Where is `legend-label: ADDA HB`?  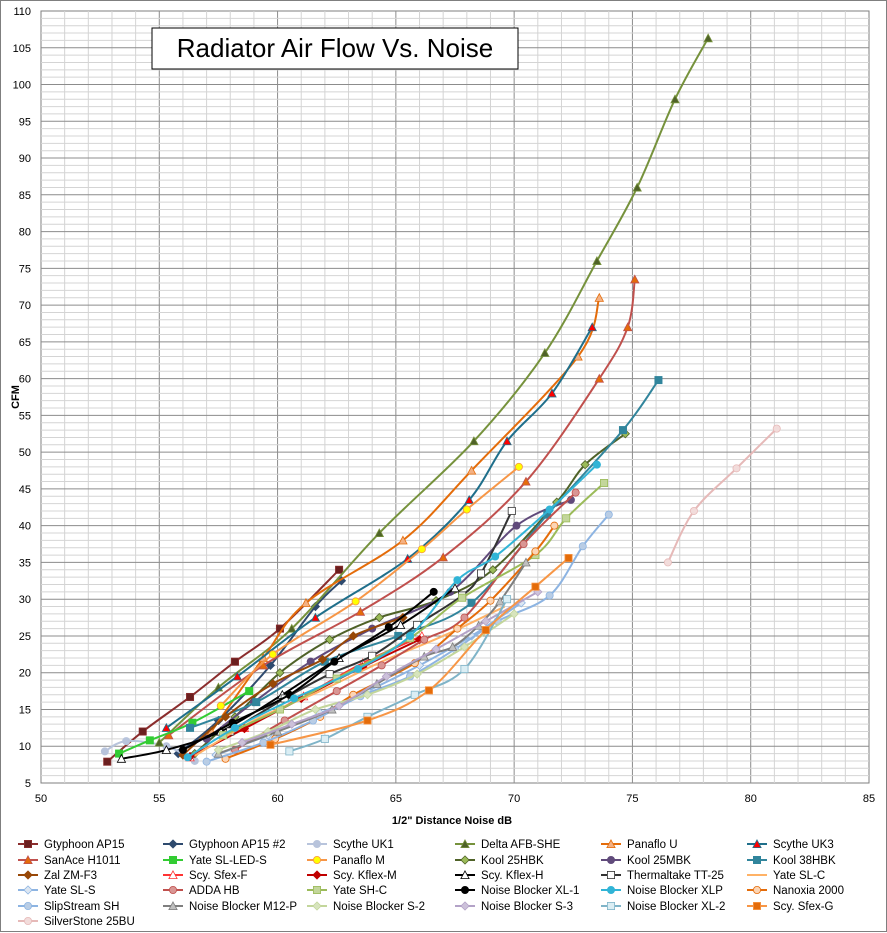
legend-label: ADDA HB is located at coordinates (214, 891).